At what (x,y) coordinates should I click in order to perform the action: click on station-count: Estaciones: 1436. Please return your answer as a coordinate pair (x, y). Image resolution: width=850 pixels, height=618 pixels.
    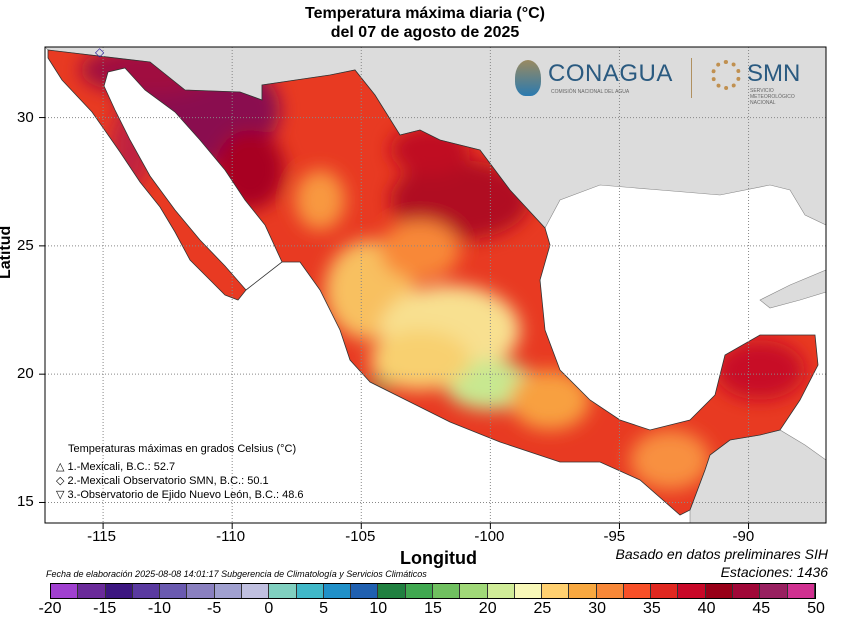
    Looking at the image, I should click on (774, 572).